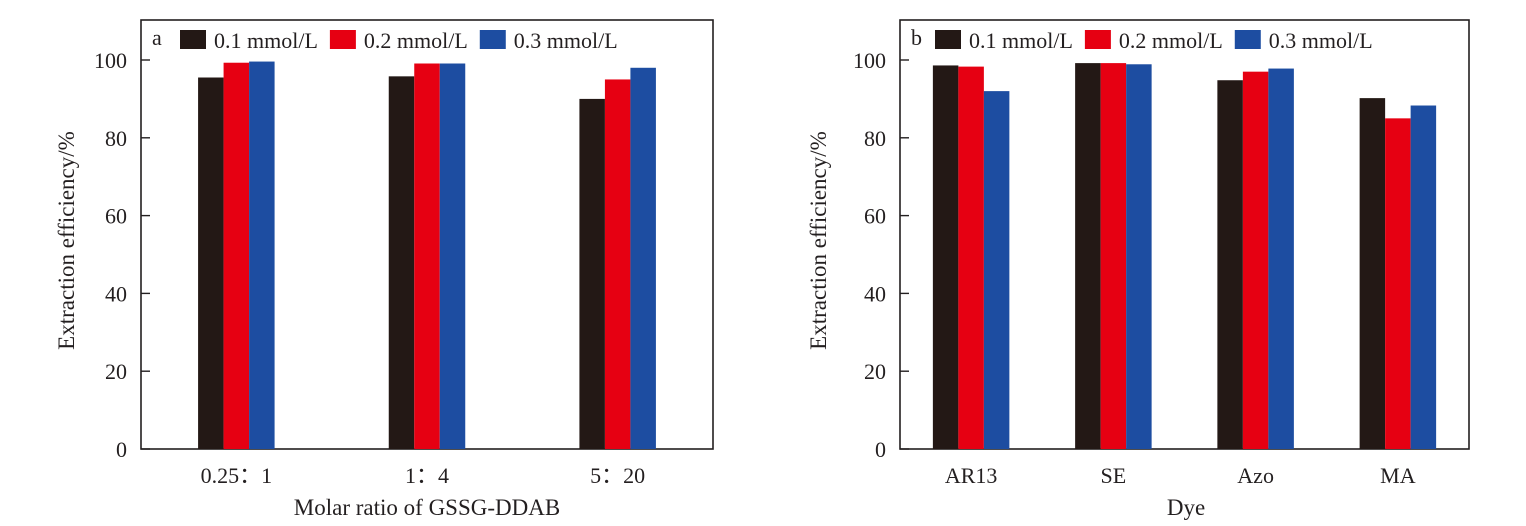  I want to click on x-tick-label: 5：20, so click(617, 475).